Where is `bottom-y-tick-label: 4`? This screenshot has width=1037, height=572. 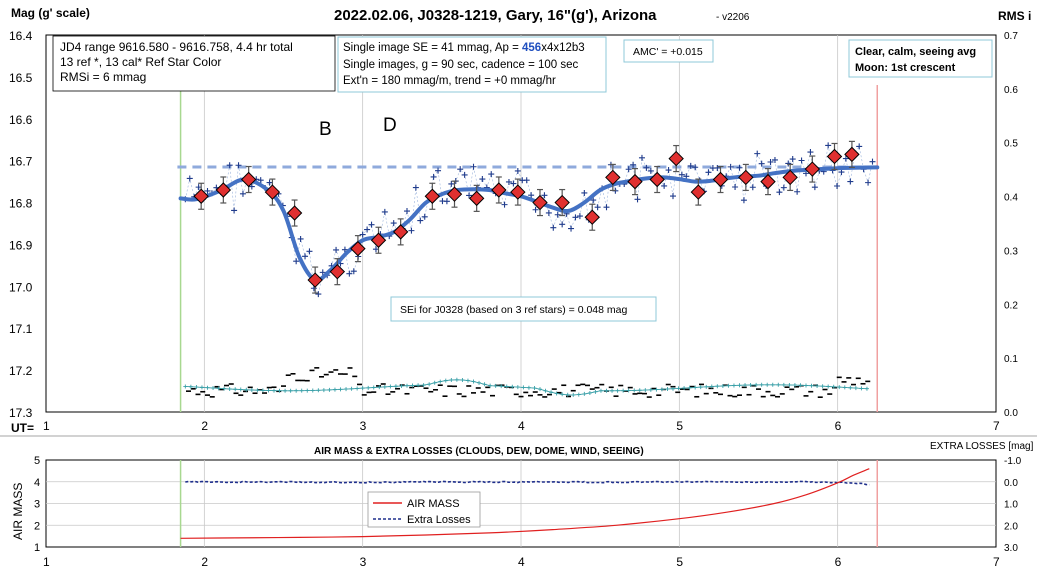 bottom-y-tick-label: 4 is located at coordinates (37, 483).